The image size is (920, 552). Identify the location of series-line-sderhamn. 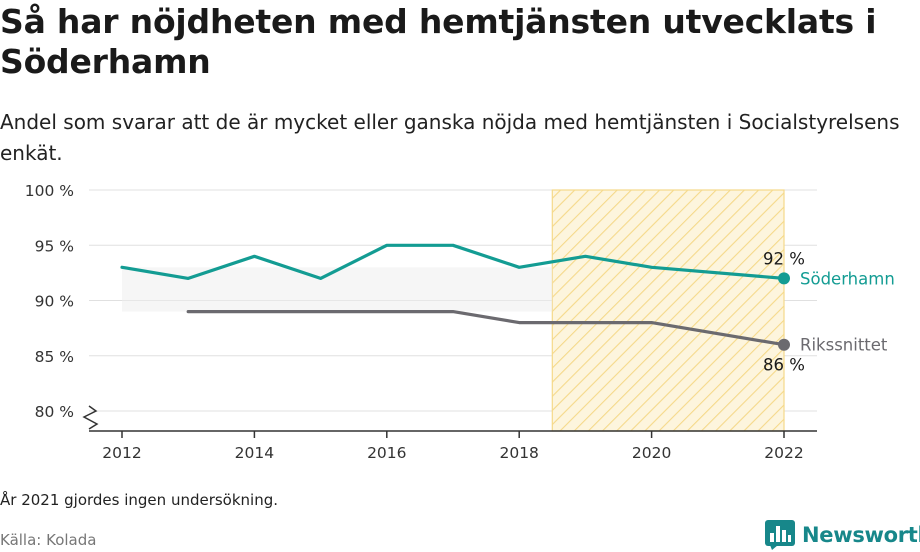
(453, 262).